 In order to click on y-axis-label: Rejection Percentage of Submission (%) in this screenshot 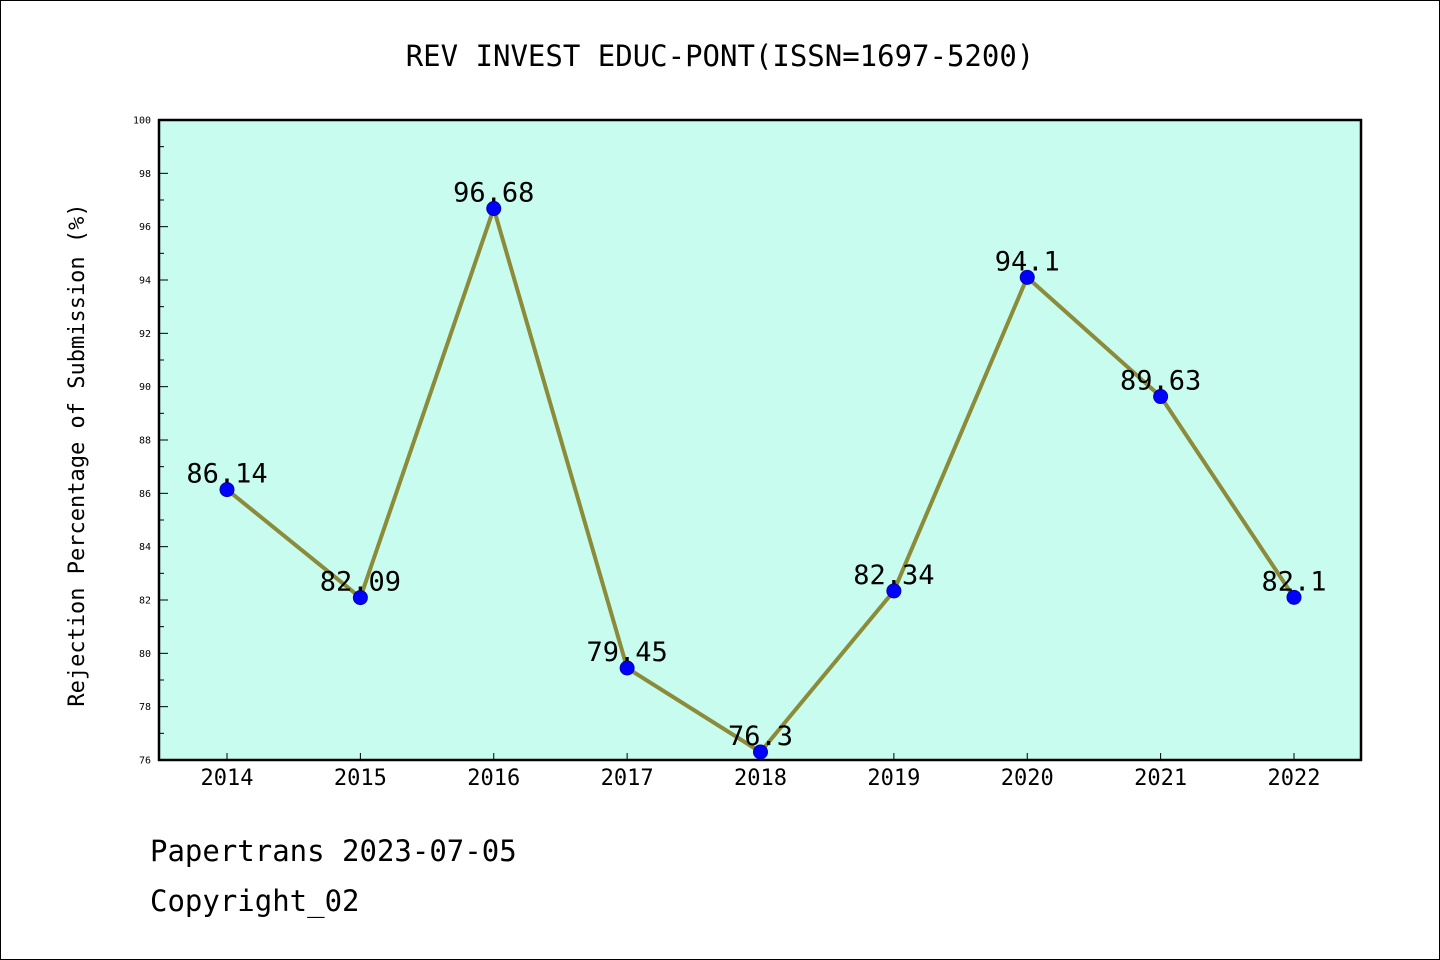, I will do `click(77, 454)`.